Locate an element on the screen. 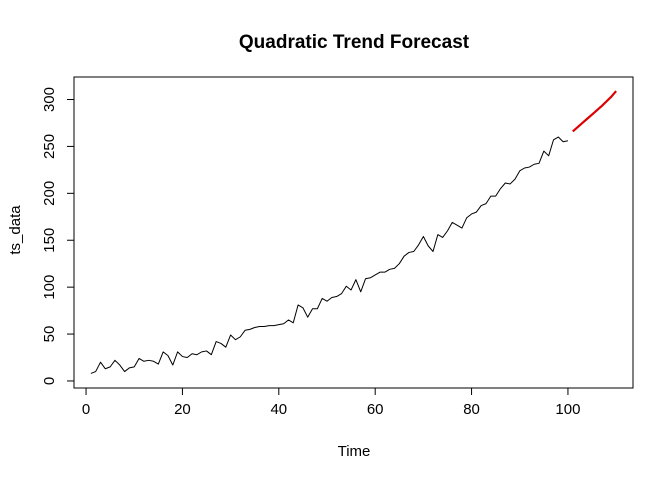  x-tick-label: 80 is located at coordinates (471, 409).